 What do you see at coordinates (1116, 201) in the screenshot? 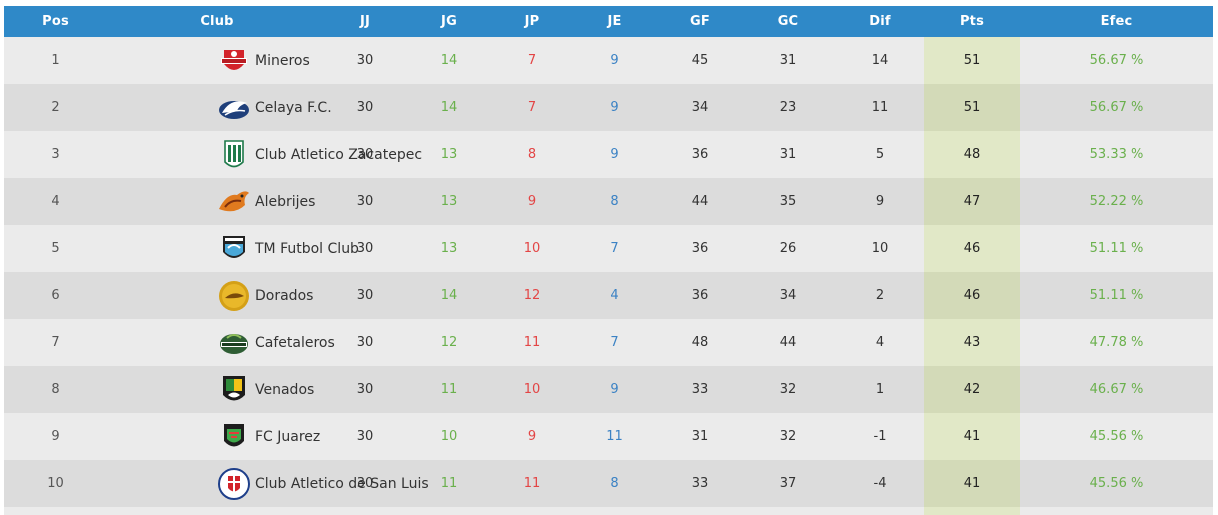
I see `efficiency-cell: 52.22 %` at bounding box center [1116, 201].